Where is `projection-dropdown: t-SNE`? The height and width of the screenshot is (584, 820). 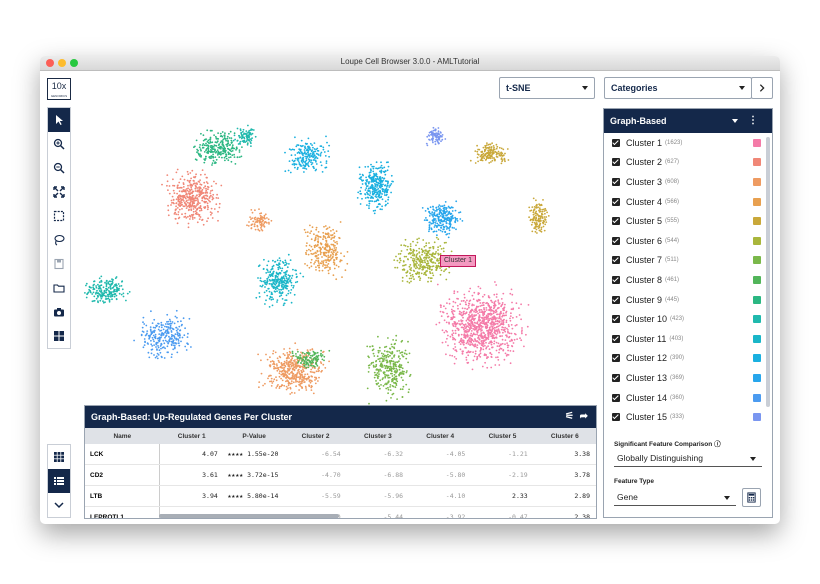
projection-dropdown: t-SNE is located at coordinates (547, 88).